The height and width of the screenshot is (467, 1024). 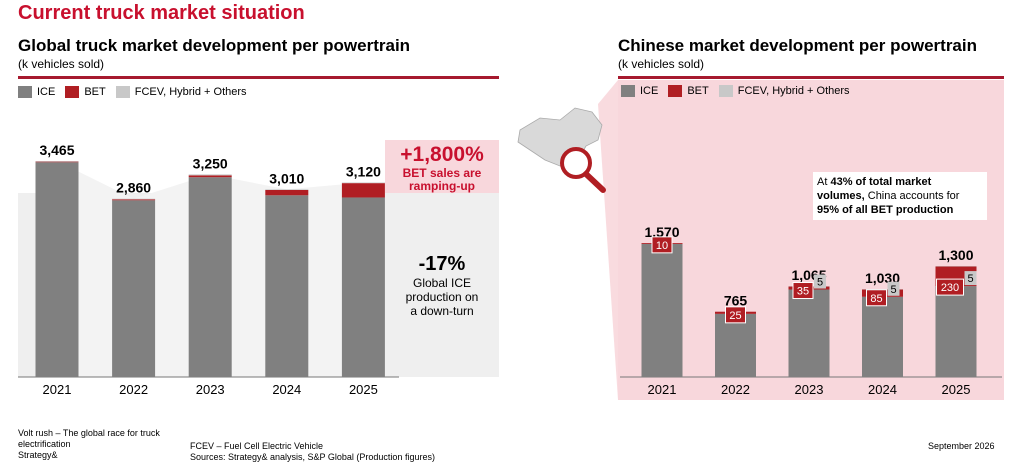 What do you see at coordinates (442, 283) in the screenshot?
I see `ice-decline-text-1: Global ICE` at bounding box center [442, 283].